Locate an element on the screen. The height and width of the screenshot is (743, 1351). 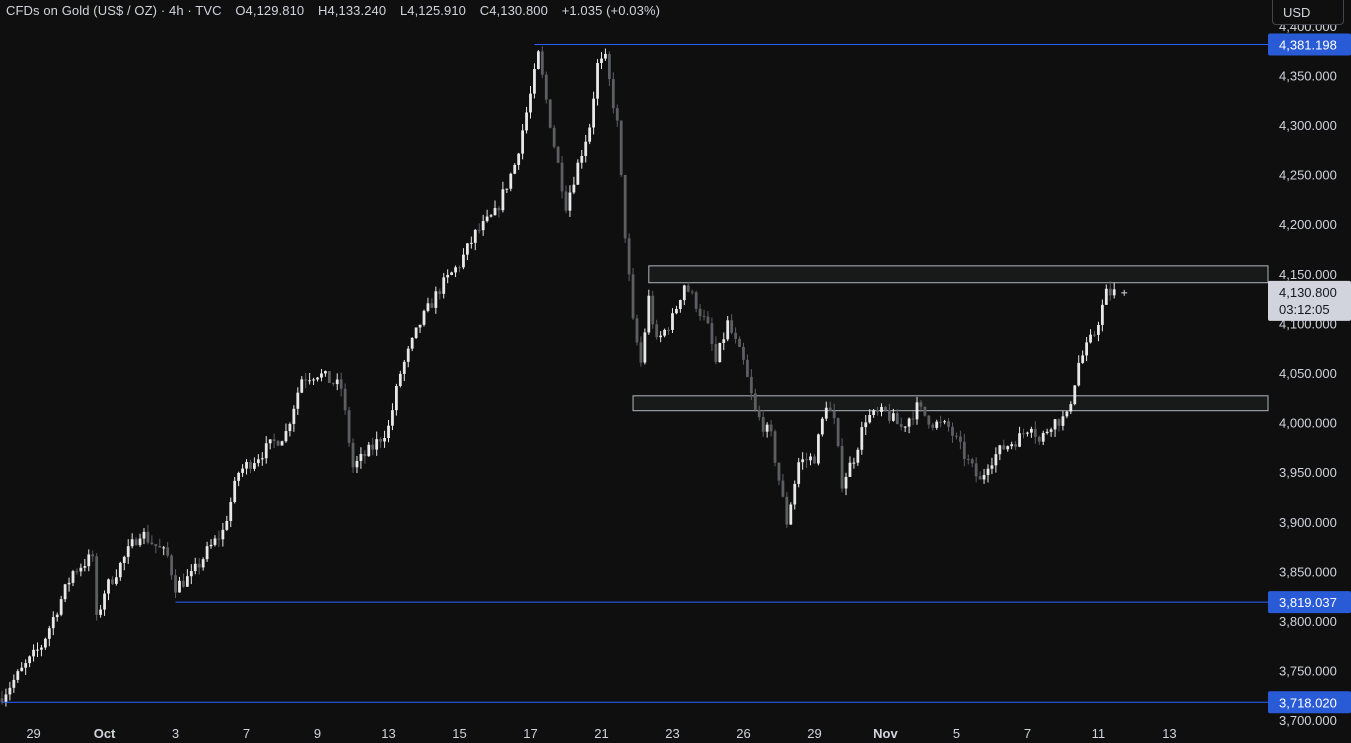
last-price-value: 4,130.800 is located at coordinates (1308, 292).